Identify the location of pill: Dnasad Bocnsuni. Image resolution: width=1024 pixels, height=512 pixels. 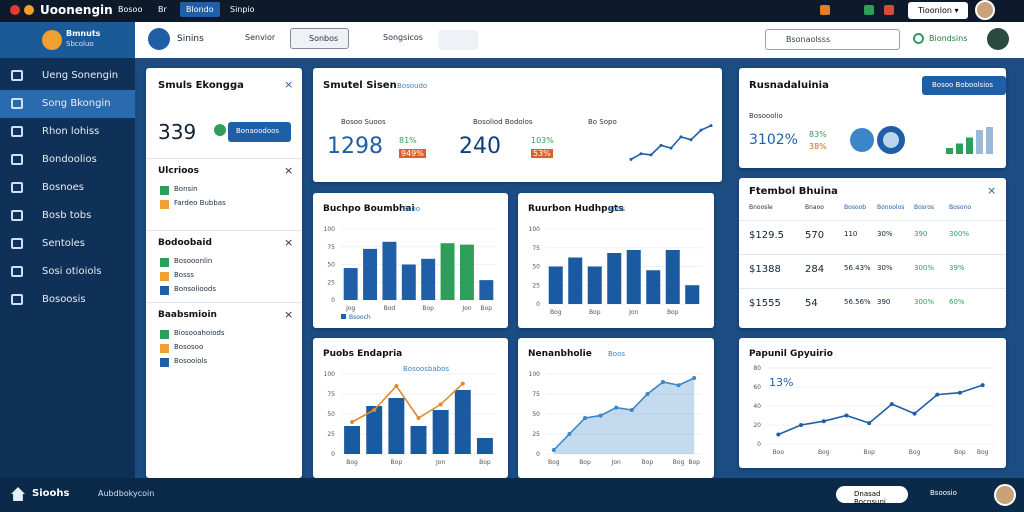
(872, 496).